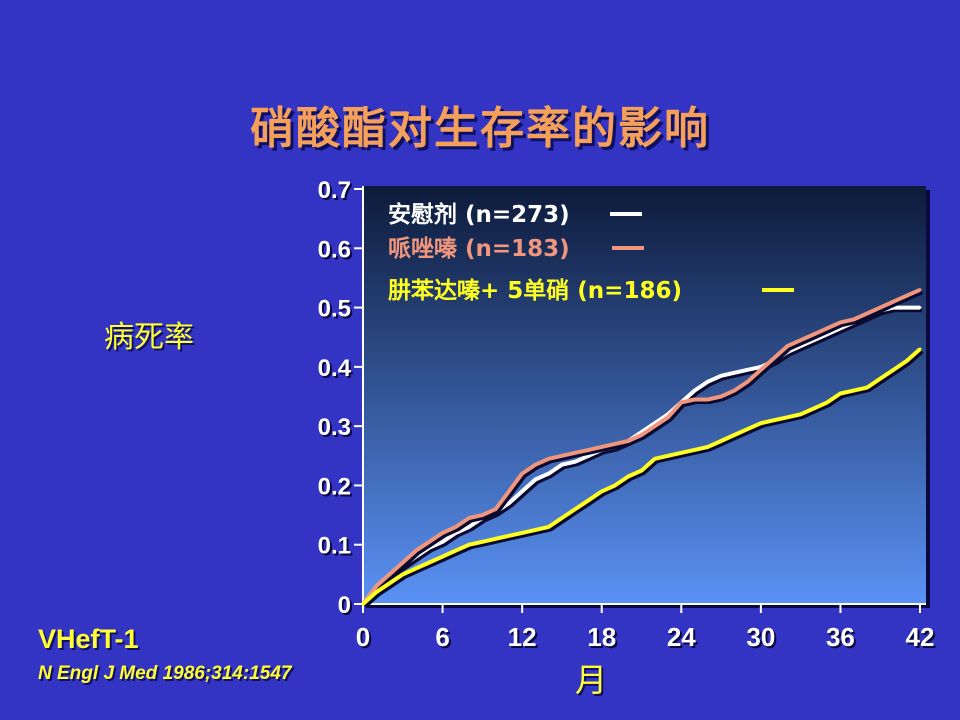 The image size is (960, 720). I want to click on y-tick-label: 0.70.7, so click(335, 191).